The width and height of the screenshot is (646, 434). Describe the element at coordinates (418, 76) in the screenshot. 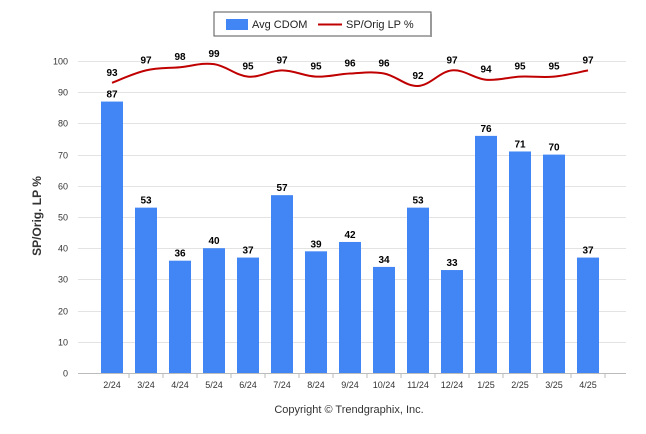

I see `line-data-label: 92` at that location.